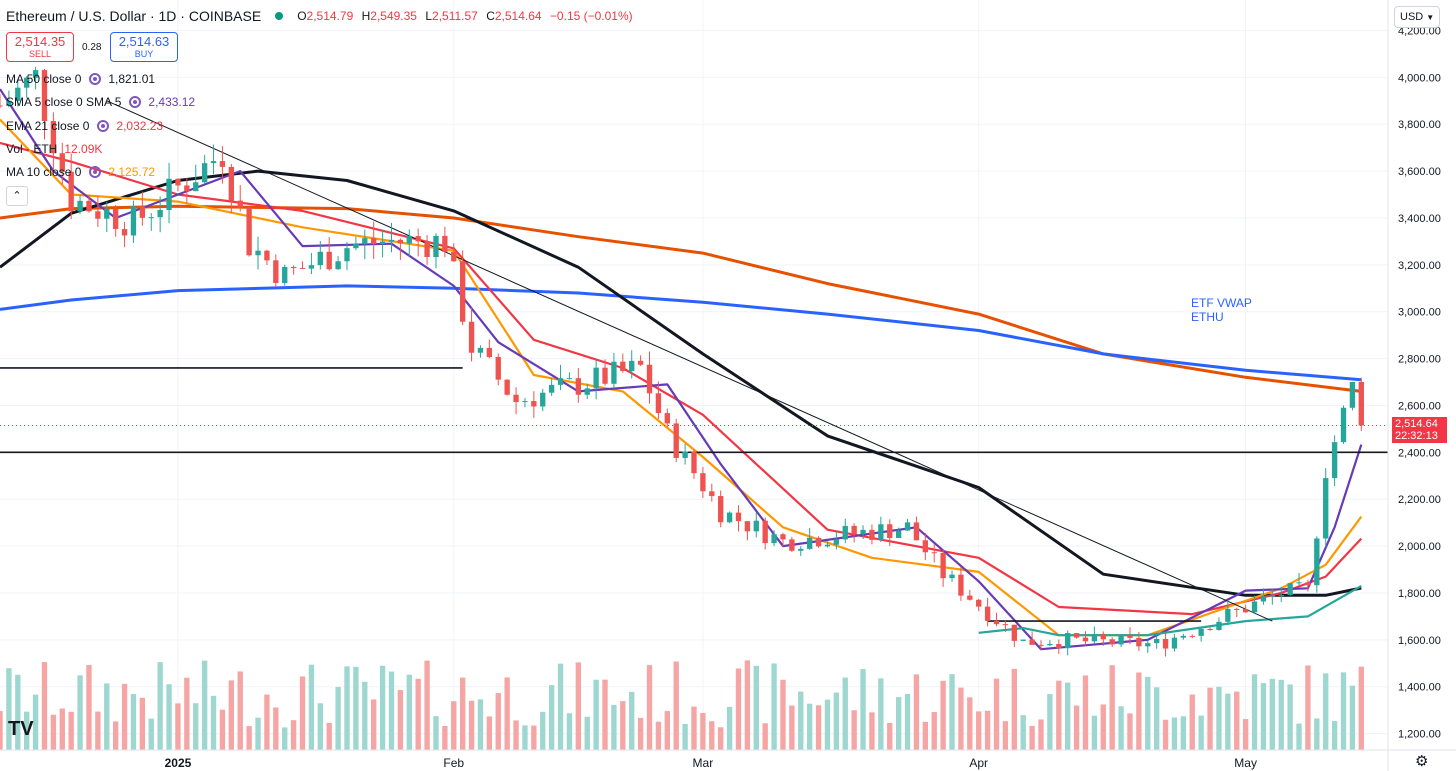  Describe the element at coordinates (40, 47) in the screenshot. I see `sell-button: 2,514.35 SELL` at that location.